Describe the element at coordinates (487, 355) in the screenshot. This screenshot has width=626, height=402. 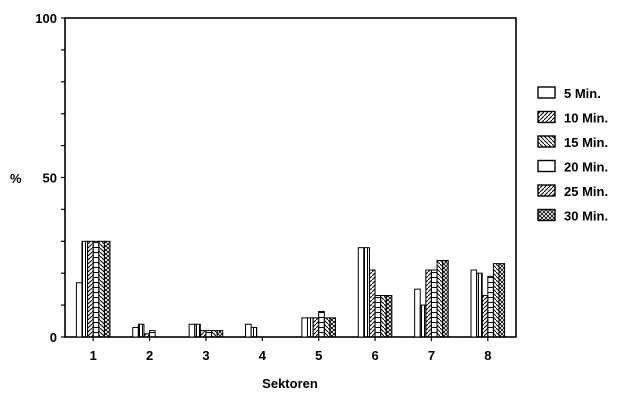
I see `x-tick-label: 8` at that location.